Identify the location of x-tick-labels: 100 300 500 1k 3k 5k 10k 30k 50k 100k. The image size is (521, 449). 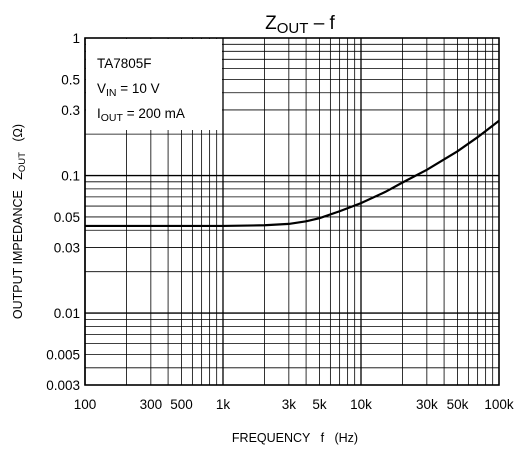
(294, 404).